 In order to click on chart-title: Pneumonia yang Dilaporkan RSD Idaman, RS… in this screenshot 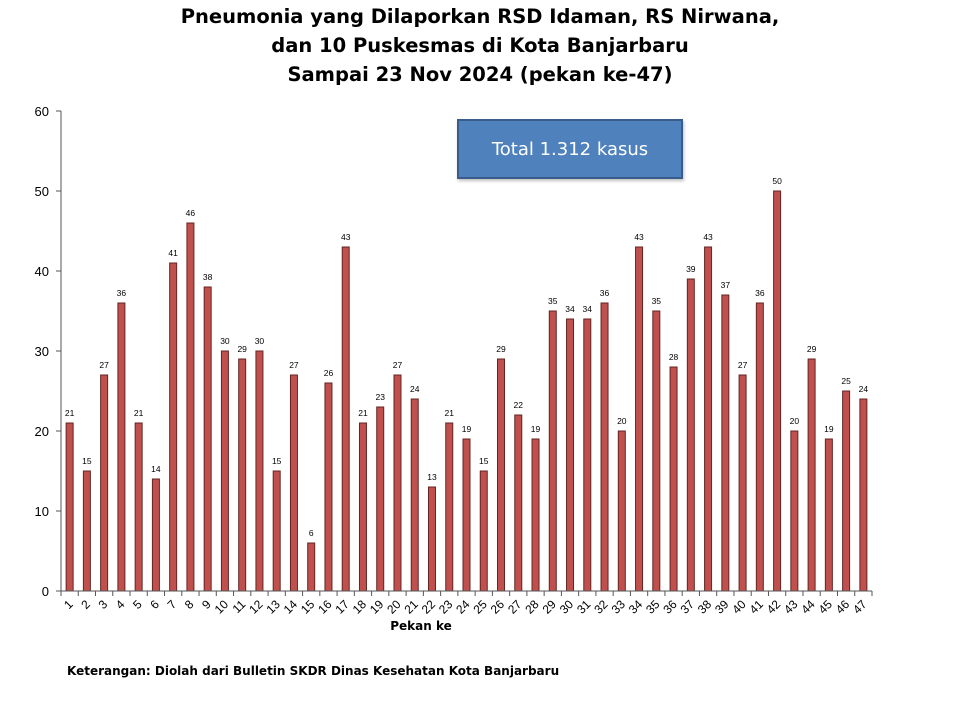, I will do `click(480, 45)`.